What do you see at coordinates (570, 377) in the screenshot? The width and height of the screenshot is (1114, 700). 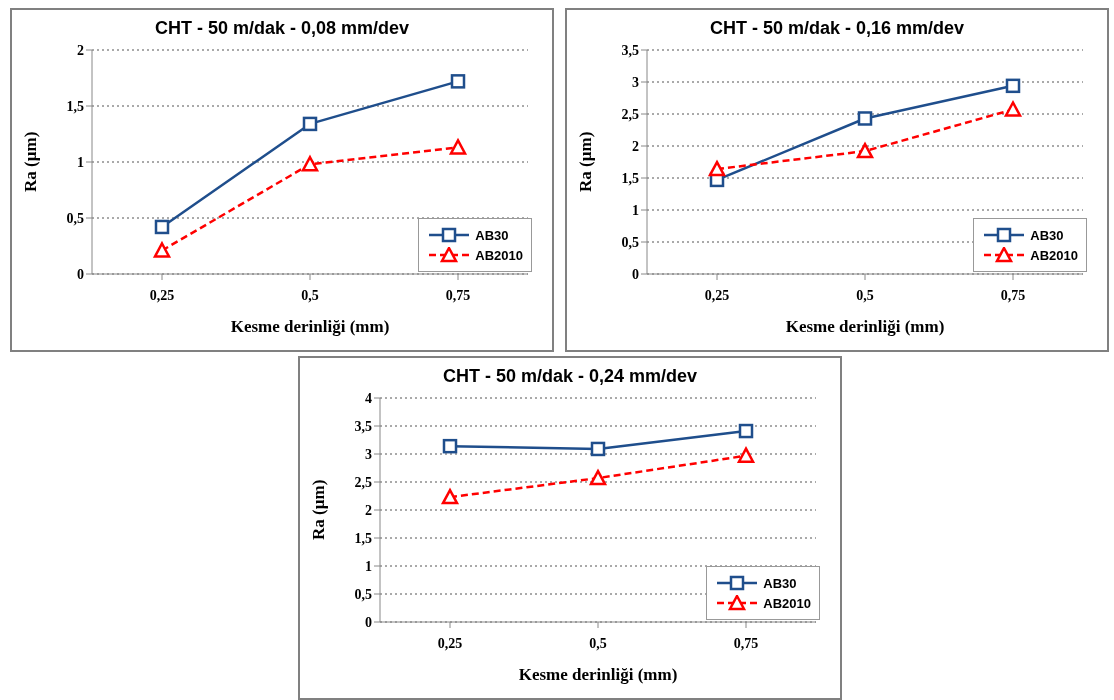 I see `chart-title: CHT - 50 m/dak - 0,24 mm/dev` at bounding box center [570, 377].